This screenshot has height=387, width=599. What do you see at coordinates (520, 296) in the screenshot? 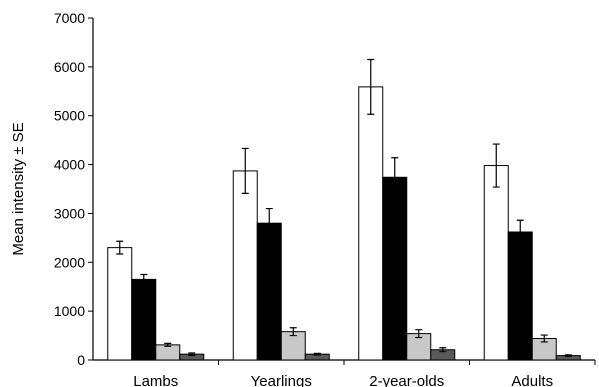
I see `bar-2-adults` at bounding box center [520, 296].